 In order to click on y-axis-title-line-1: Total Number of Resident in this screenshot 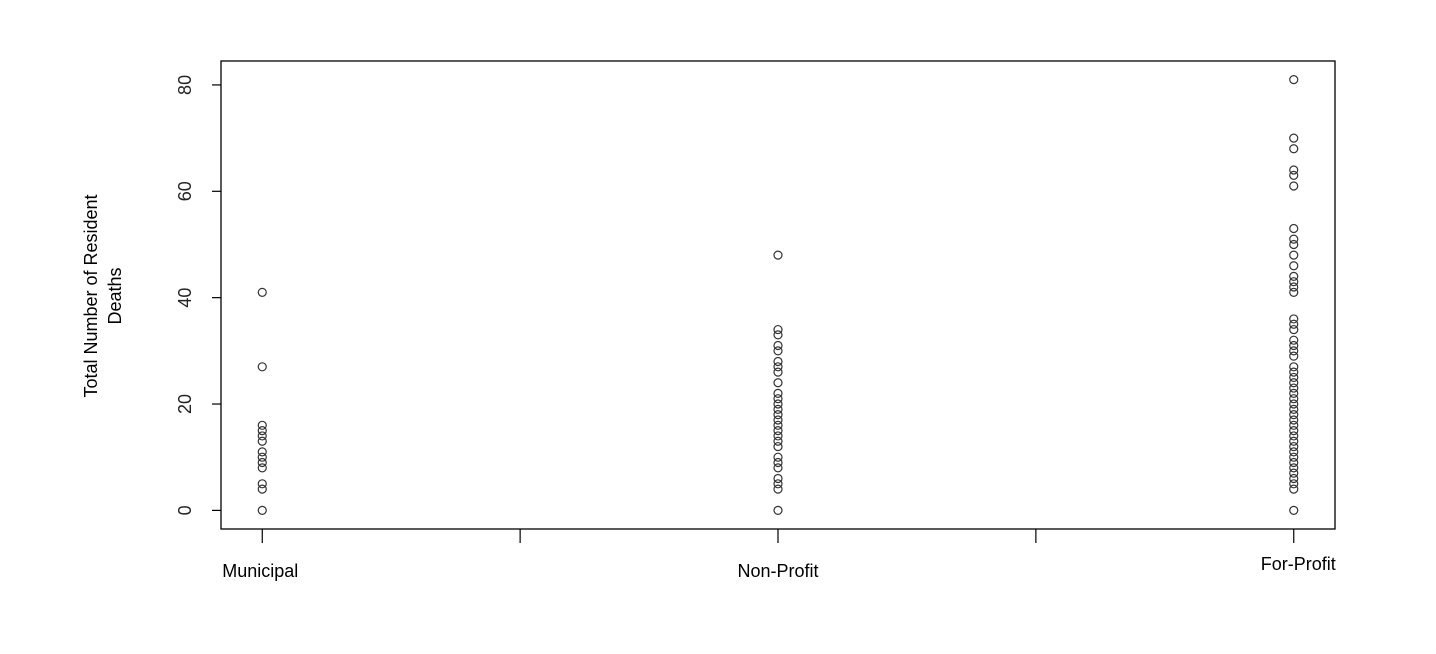, I will do `click(91, 295)`.